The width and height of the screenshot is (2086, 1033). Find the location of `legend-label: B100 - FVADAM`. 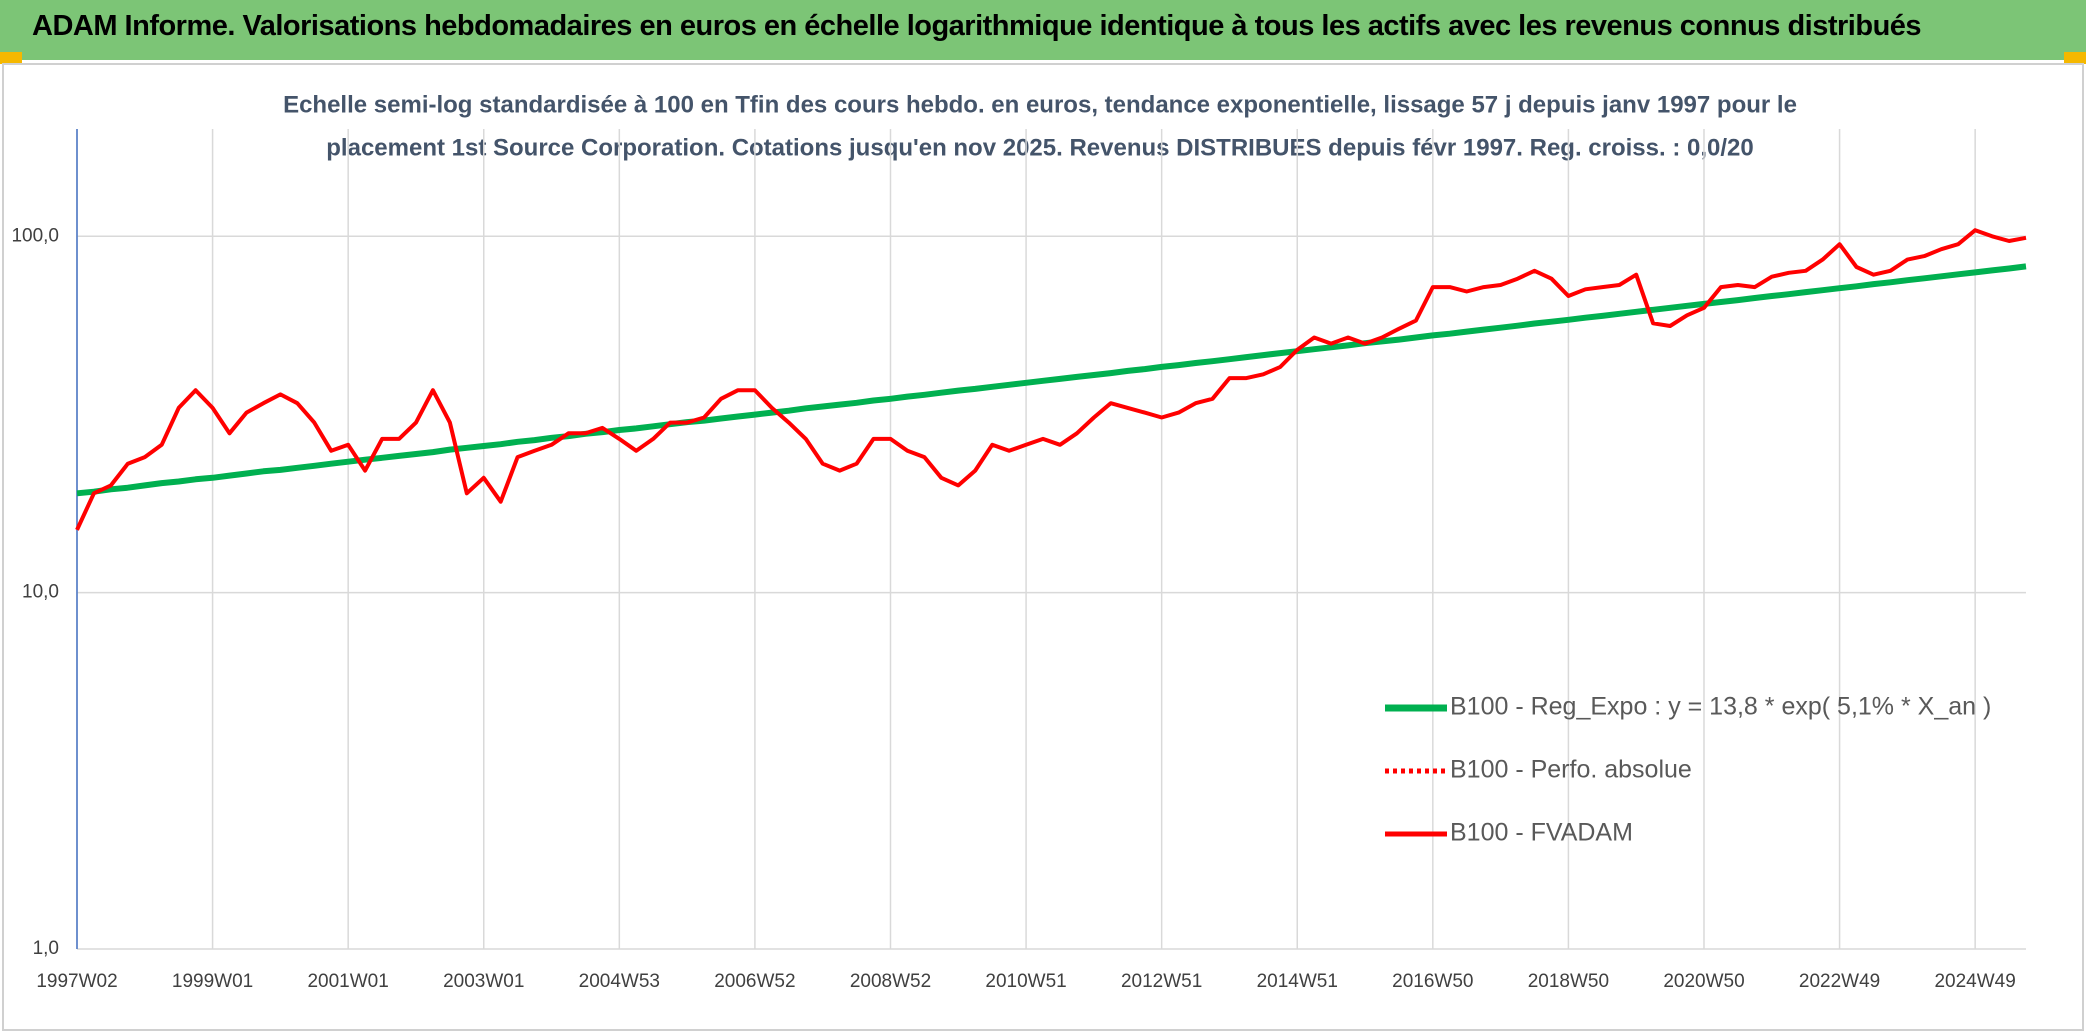

legend-label: B100 - FVADAM is located at coordinates (1541, 833).